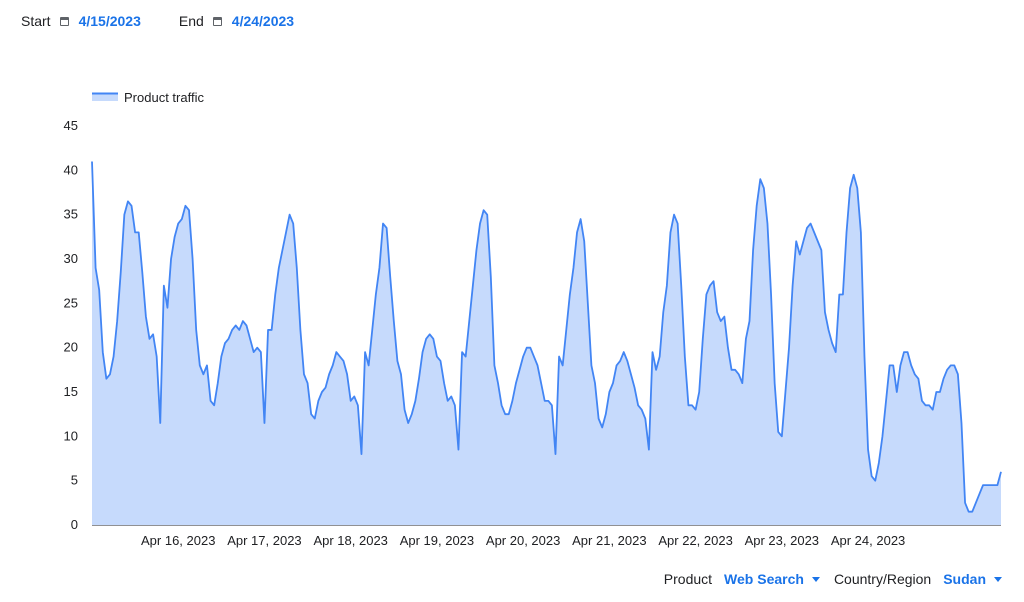 This screenshot has height=602, width=1024. I want to click on y-tick-label: 30, so click(71, 258).